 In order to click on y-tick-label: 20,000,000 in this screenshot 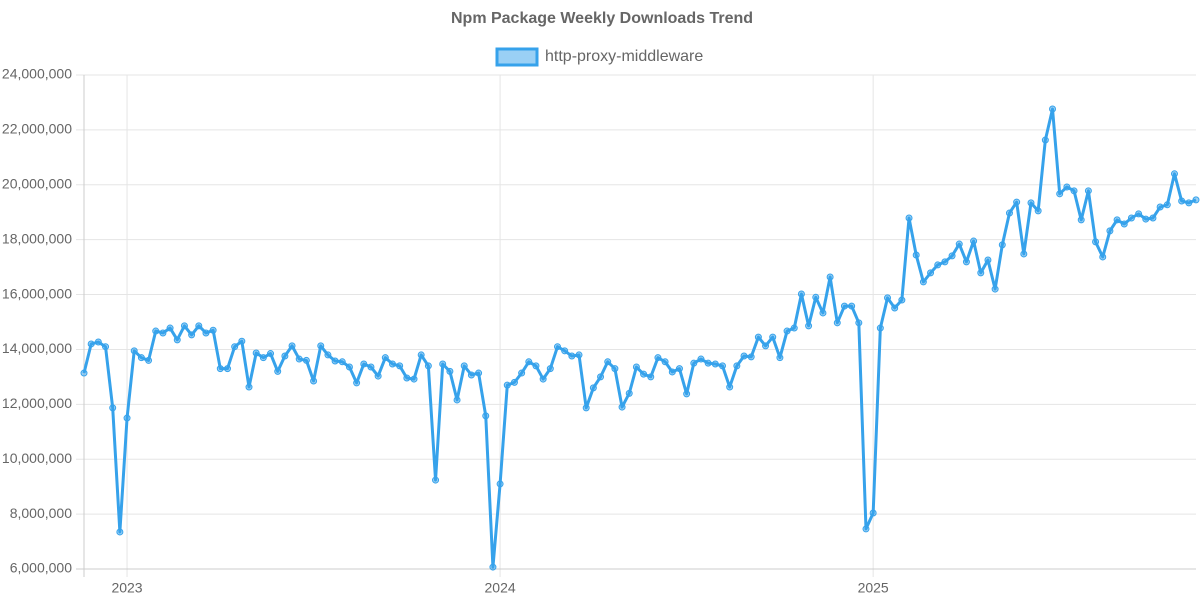, I will do `click(37, 183)`.